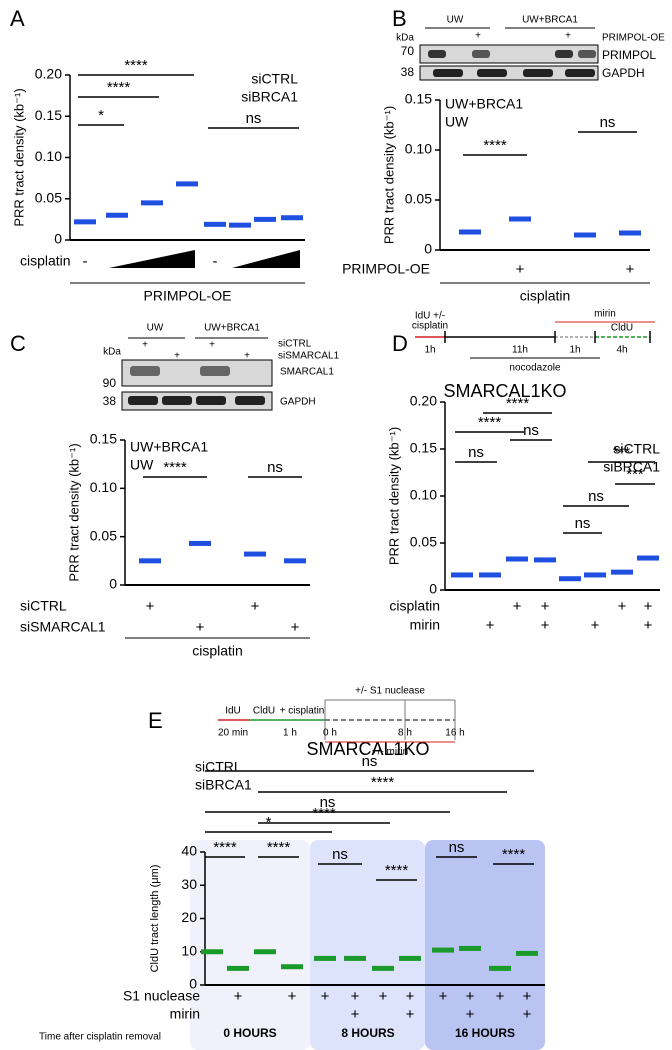 The image size is (672, 1050). Describe the element at coordinates (152, 259) in the screenshot. I see `dose-wedge` at that location.